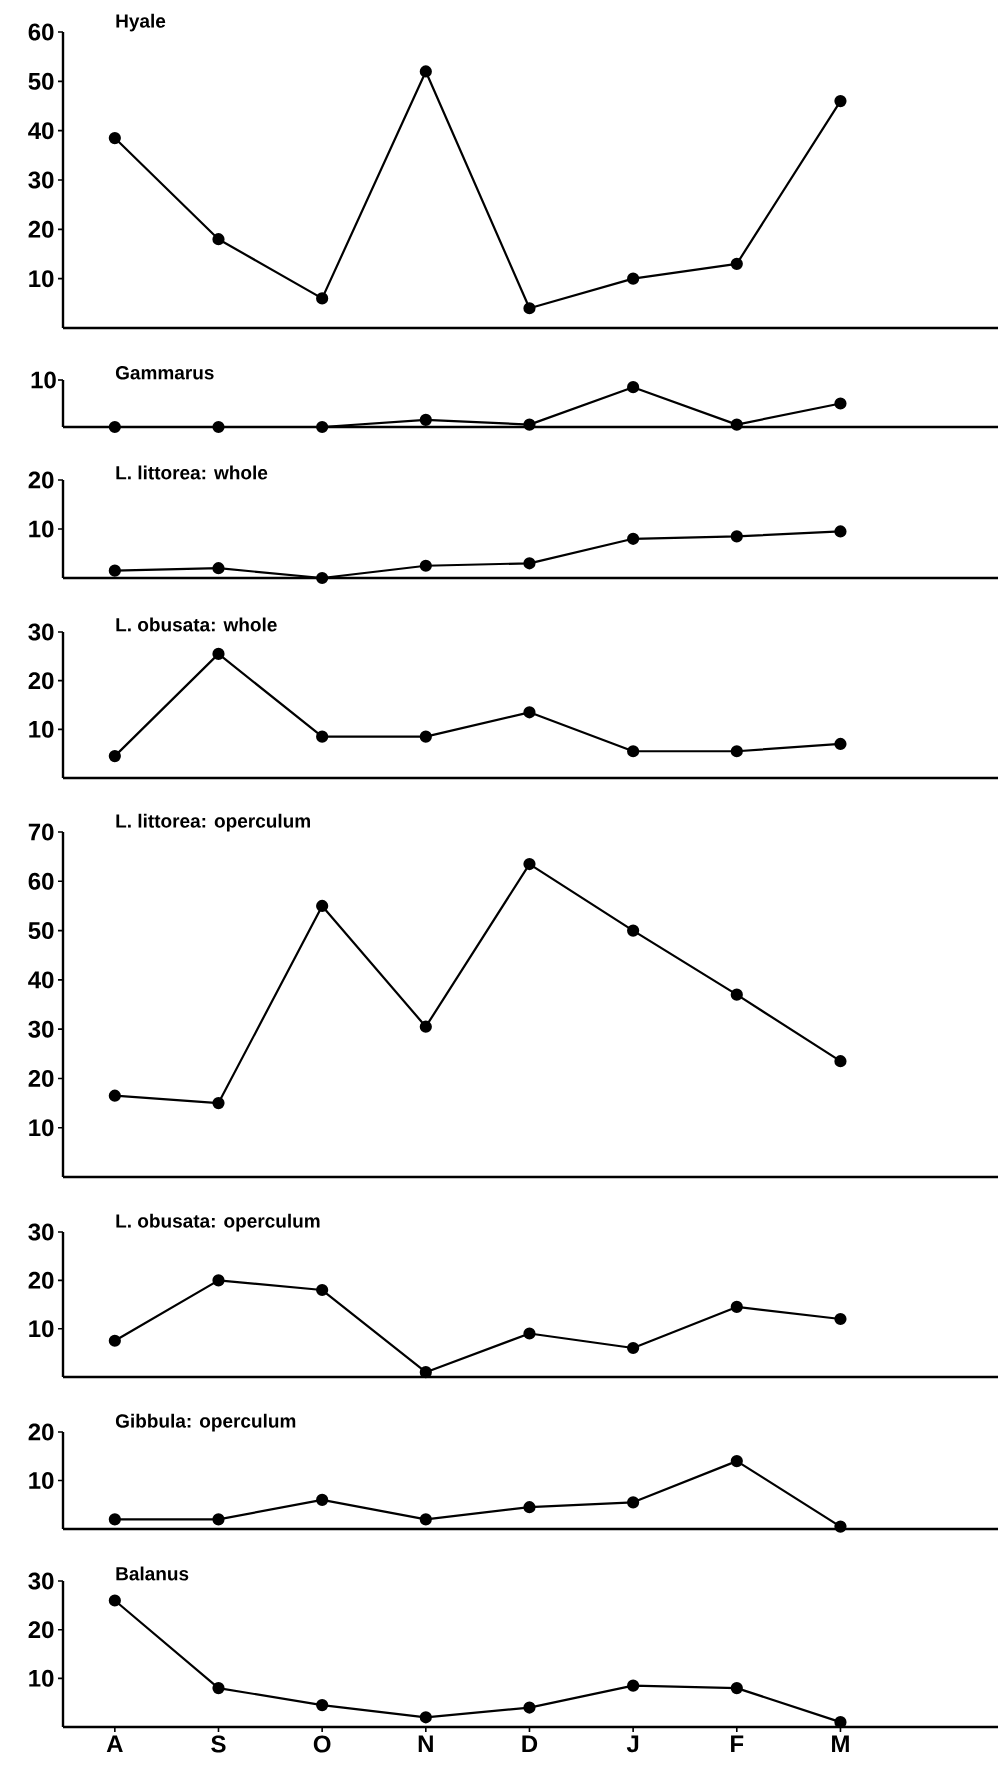  Describe the element at coordinates (840, 1744) in the screenshot. I see `x-tick-label: M` at that location.